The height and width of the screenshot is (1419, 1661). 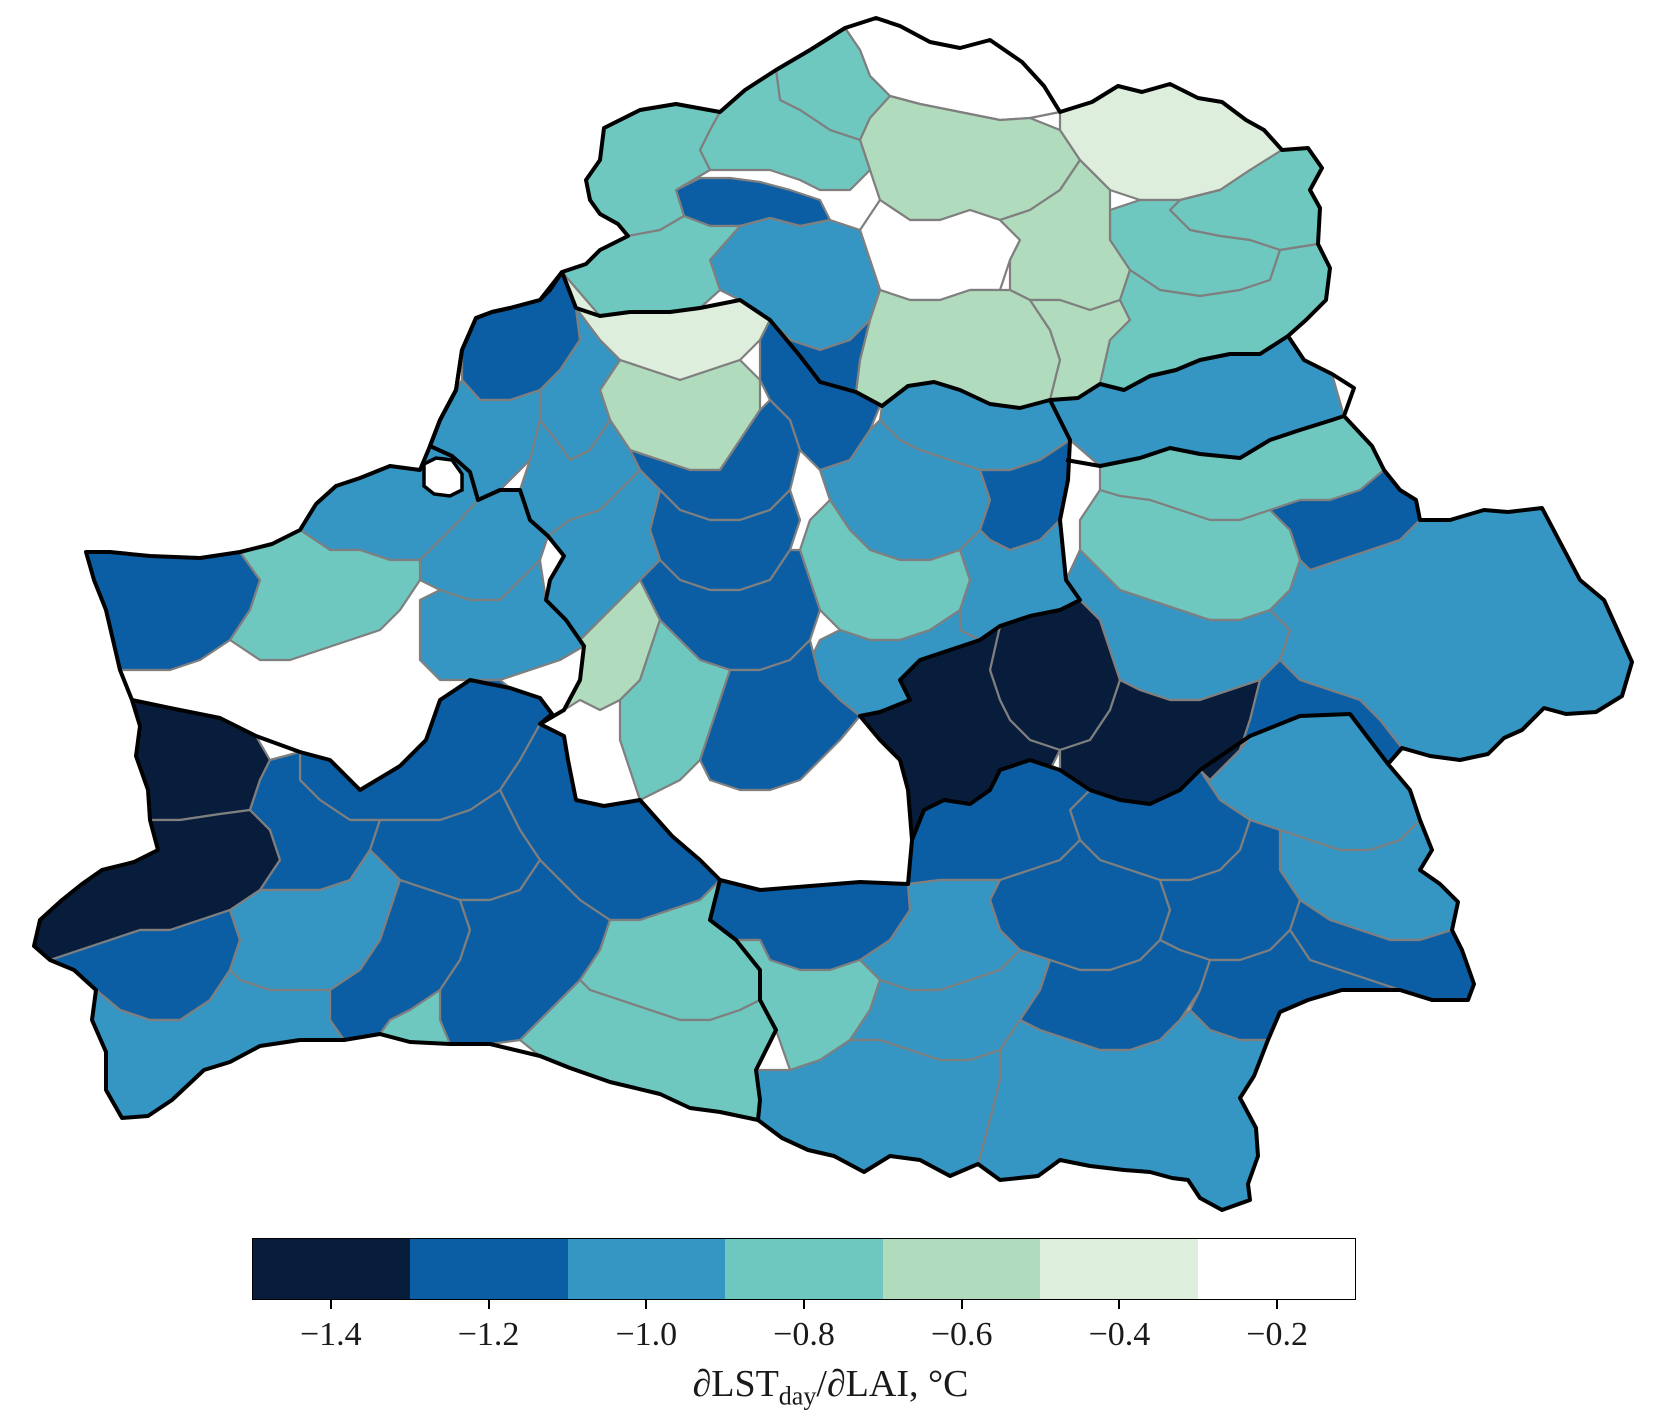 I want to click on colorbar-title: ∂LSTday/∂LAI, °C, so click(x=830, y=1387).